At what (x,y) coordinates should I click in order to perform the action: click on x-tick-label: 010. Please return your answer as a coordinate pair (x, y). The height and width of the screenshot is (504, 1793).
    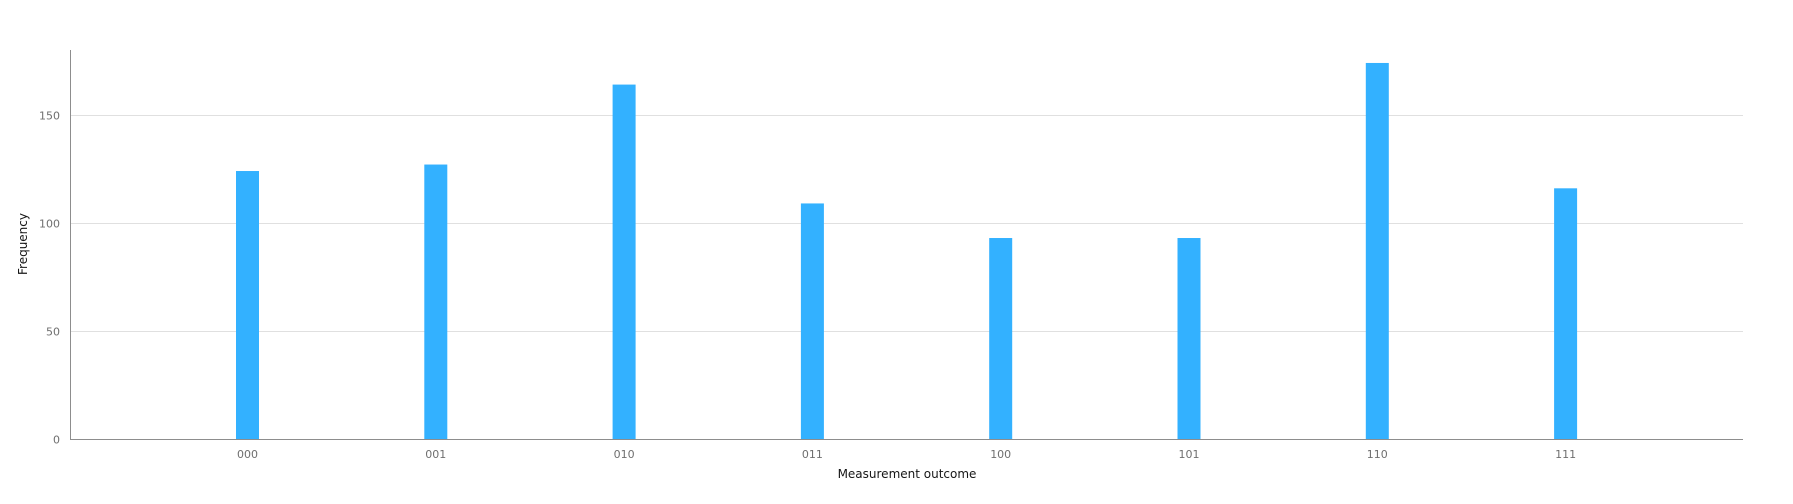
    Looking at the image, I should click on (624, 454).